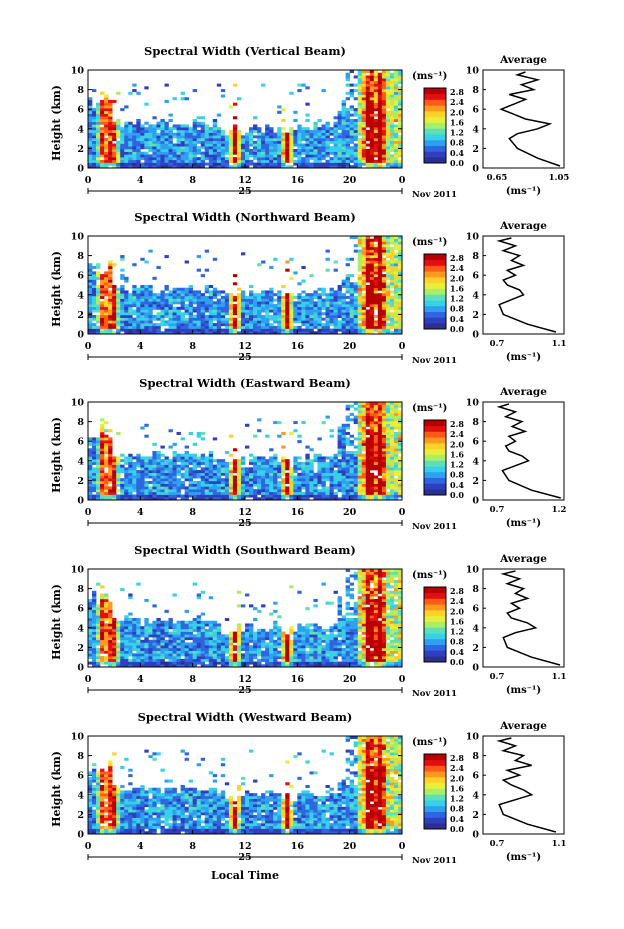 This screenshot has width=624, height=929. I want to click on average-profile: Average 0 2 4 6 8 10 0.7 1.1 (ms⁻¹), so click(516, 624).